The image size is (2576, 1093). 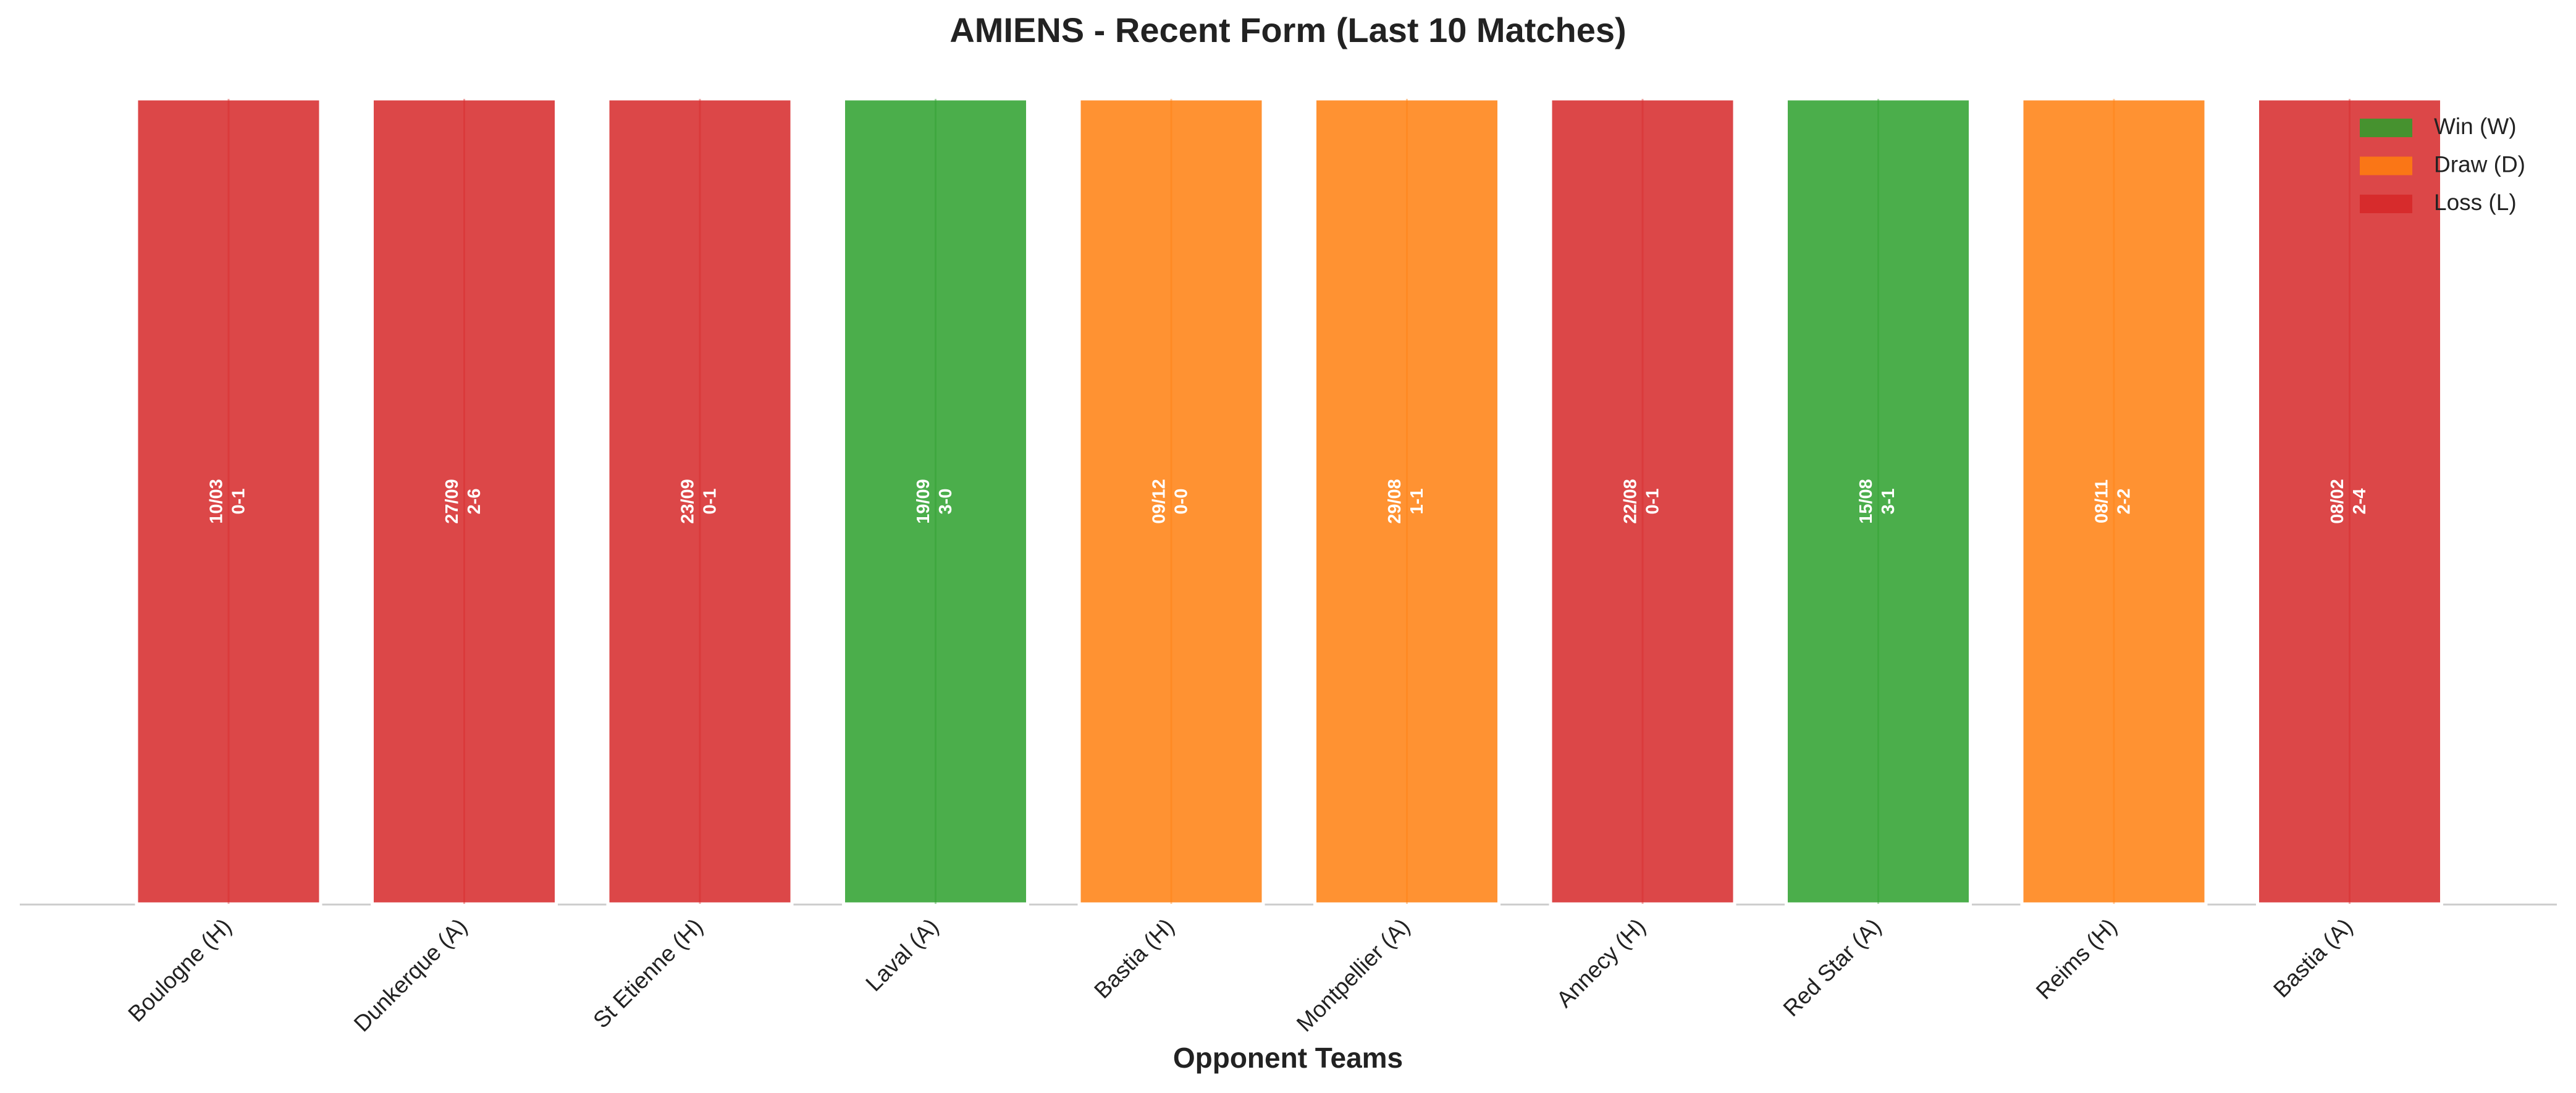 What do you see at coordinates (1395, 502) in the screenshot?
I see `bar-date-label: 29/08` at bounding box center [1395, 502].